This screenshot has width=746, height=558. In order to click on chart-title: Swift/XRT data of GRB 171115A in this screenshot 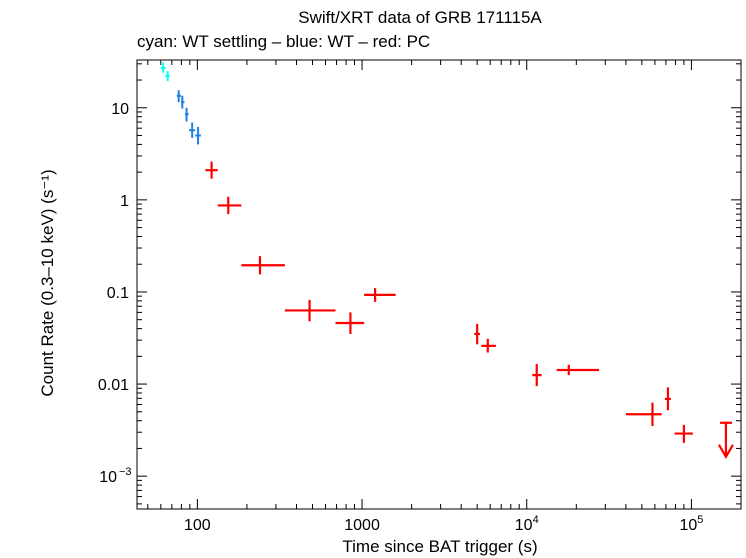, I will do `click(420, 17)`.